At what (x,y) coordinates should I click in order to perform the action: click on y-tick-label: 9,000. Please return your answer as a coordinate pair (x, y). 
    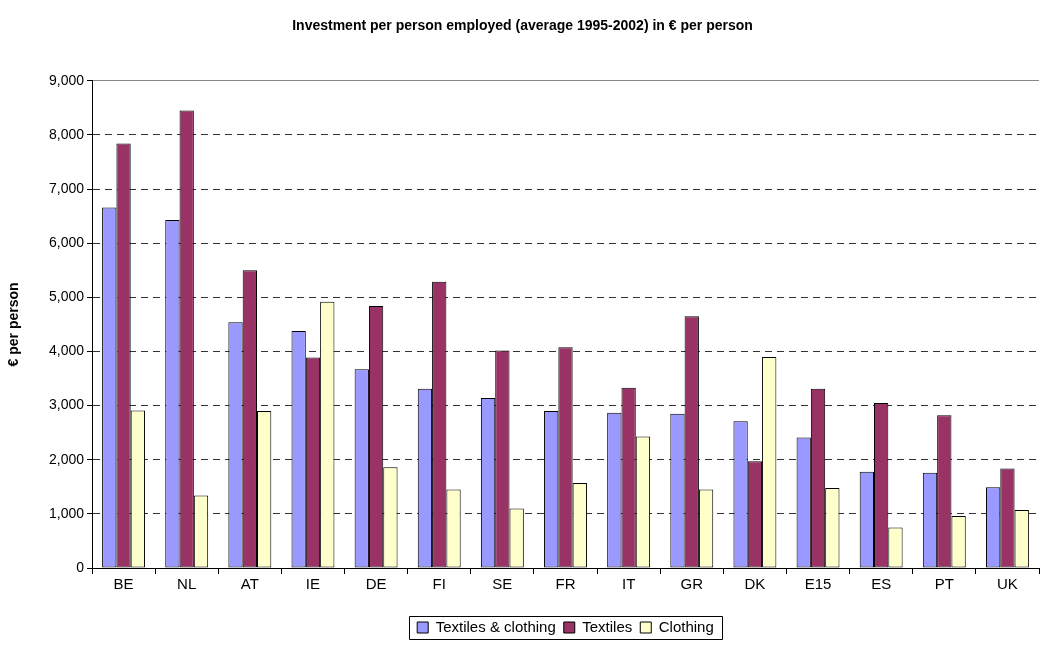
    Looking at the image, I should click on (66, 79).